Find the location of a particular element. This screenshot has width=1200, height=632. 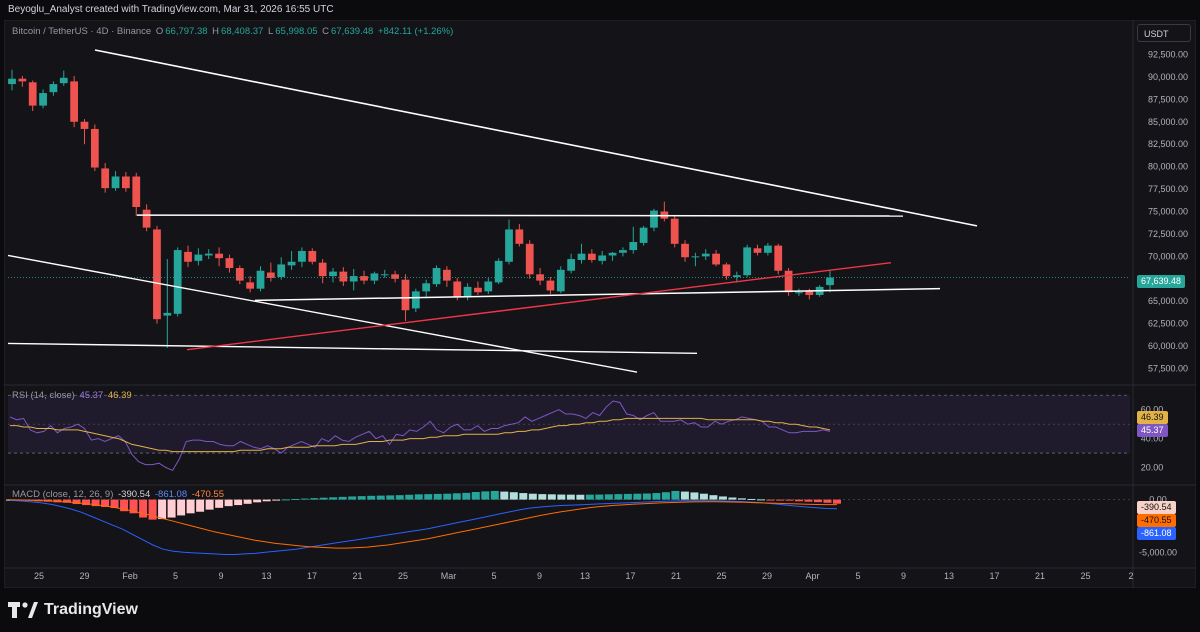

change-value: +842.11 (+1.26%) is located at coordinates (415, 31).